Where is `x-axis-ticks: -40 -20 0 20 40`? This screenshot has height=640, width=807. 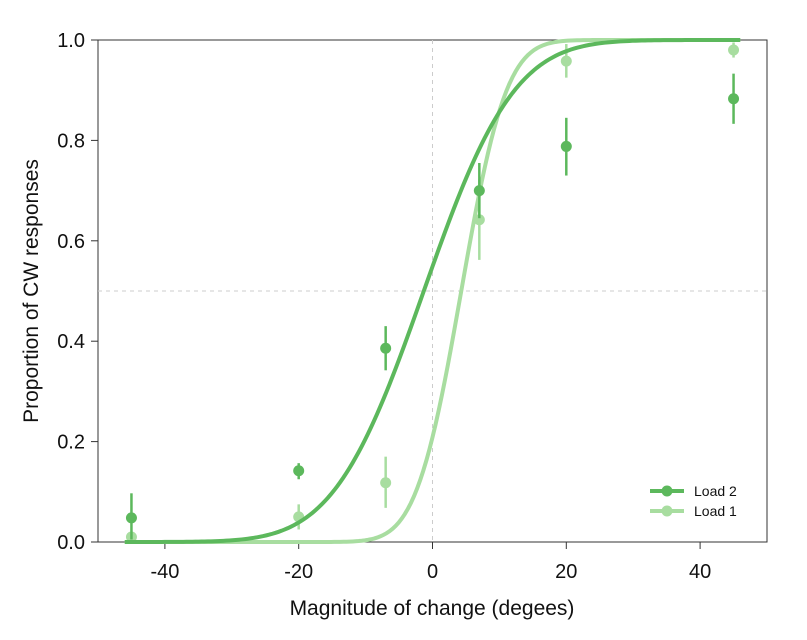
x-axis-ticks: -40 -20 0 20 40 is located at coordinates (430, 562).